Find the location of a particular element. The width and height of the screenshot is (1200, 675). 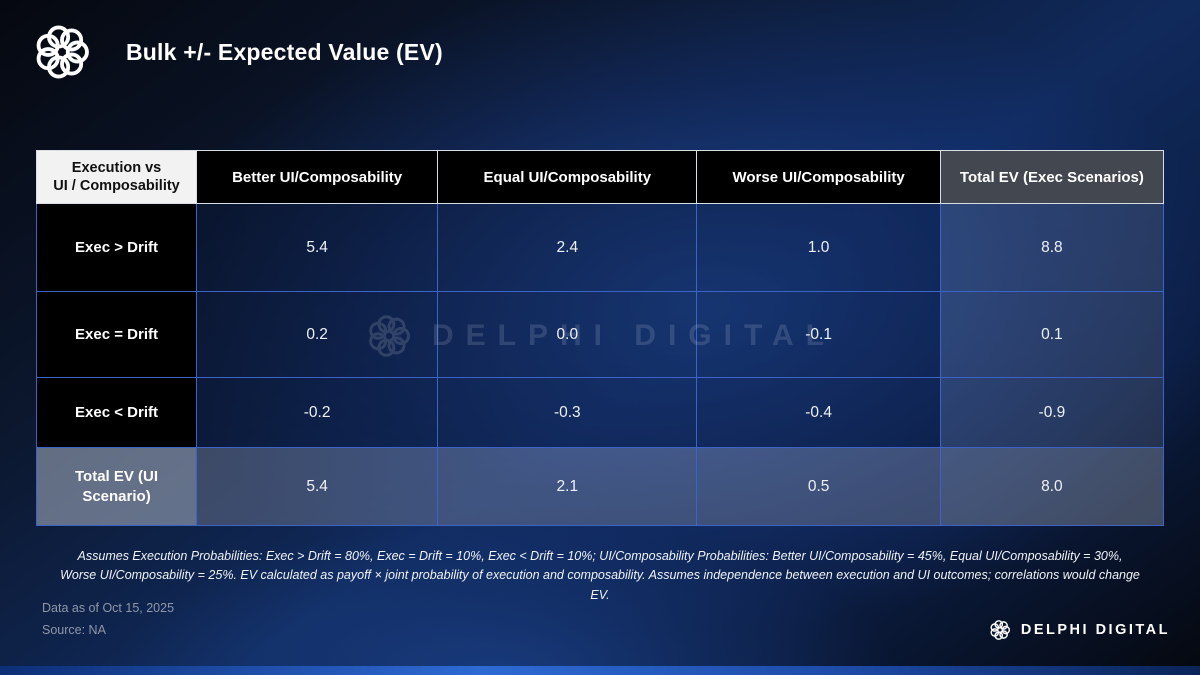

row-label: Exec < Drift is located at coordinates (116, 412).